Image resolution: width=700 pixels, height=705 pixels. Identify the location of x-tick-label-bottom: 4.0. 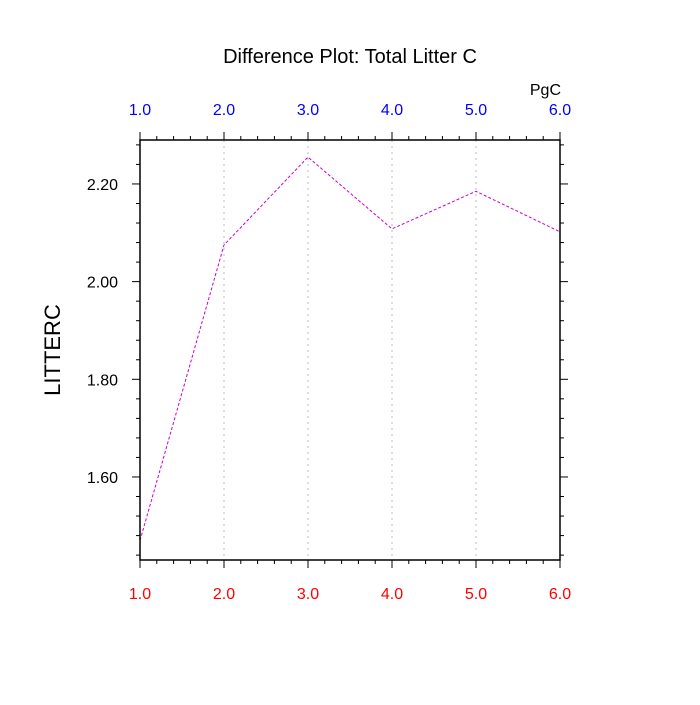
(392, 594).